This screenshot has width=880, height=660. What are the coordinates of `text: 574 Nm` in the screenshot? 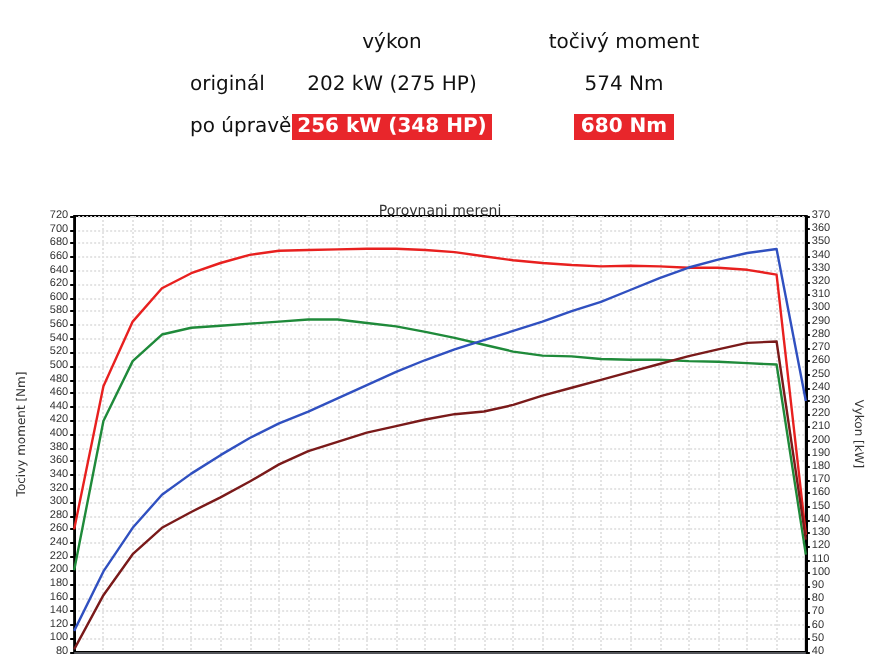 It's located at (624, 85).